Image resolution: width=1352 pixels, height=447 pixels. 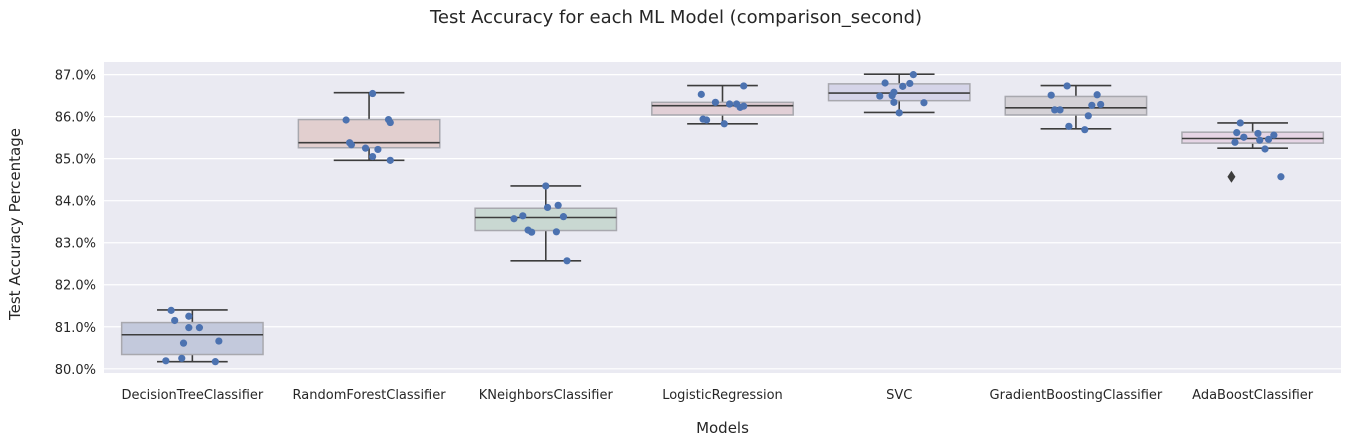 I want to click on box-RandomForestClassifier, so click(x=369, y=126).